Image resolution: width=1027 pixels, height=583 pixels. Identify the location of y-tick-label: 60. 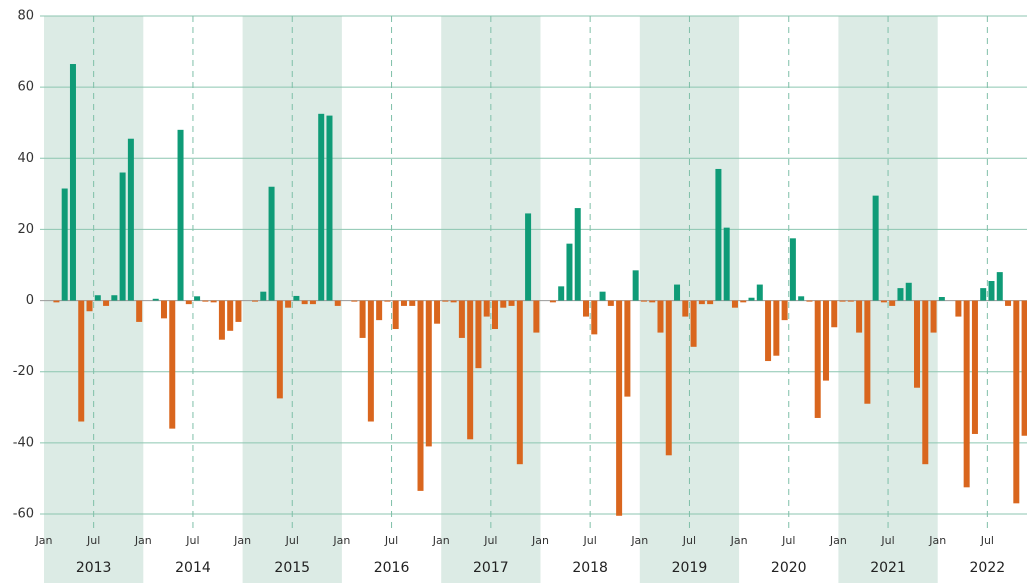
(25, 87).